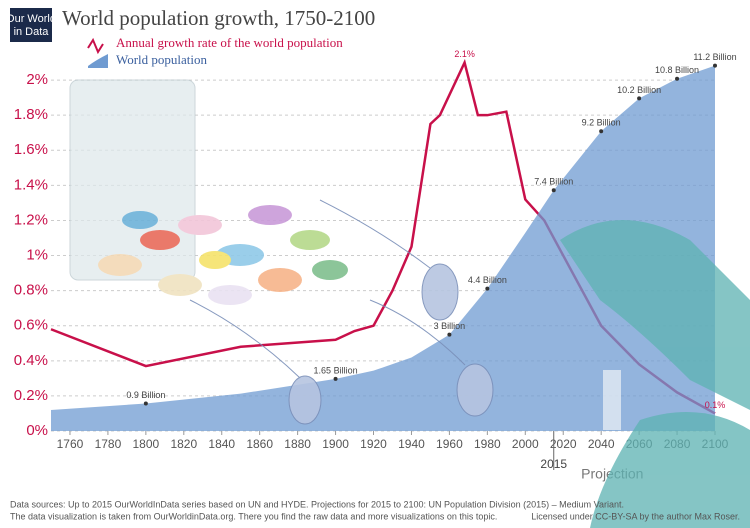 This screenshot has width=750, height=528. What do you see at coordinates (335, 444) in the screenshot?
I see `x-tick-label: 1900` at bounding box center [335, 444].